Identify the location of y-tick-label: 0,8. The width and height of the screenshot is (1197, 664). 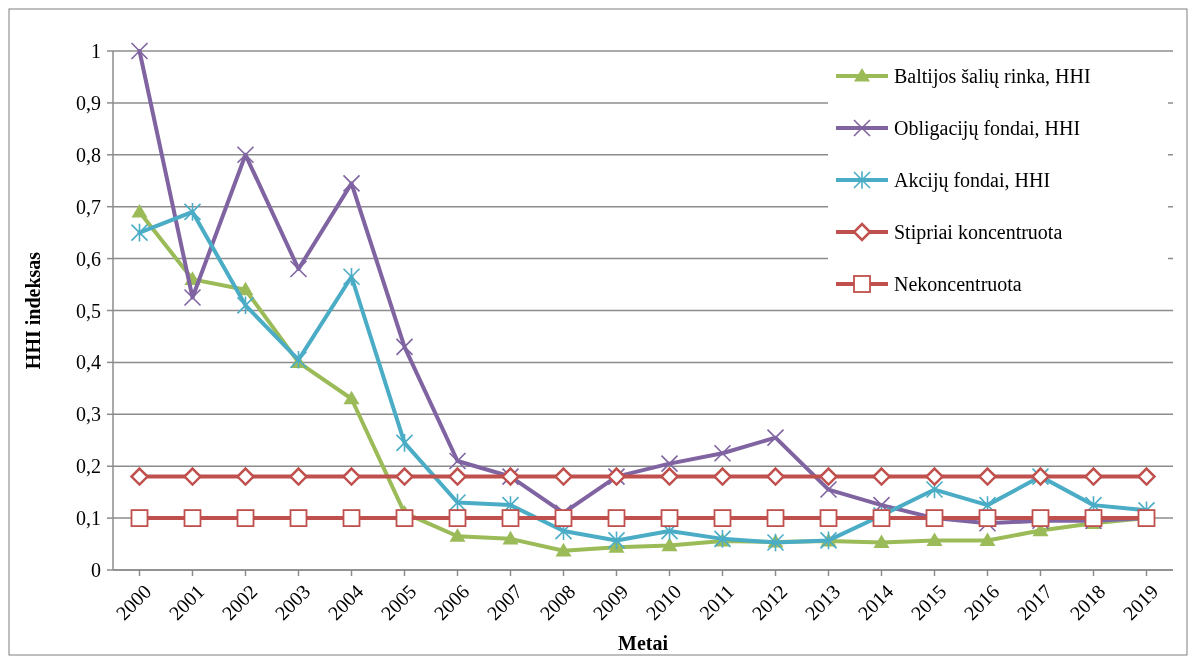
(88, 154).